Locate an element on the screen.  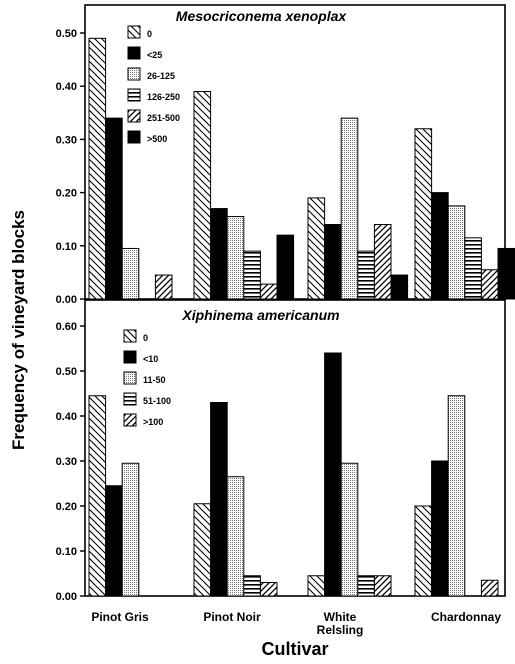
category-label: Pinot Noir is located at coordinates (232, 617).